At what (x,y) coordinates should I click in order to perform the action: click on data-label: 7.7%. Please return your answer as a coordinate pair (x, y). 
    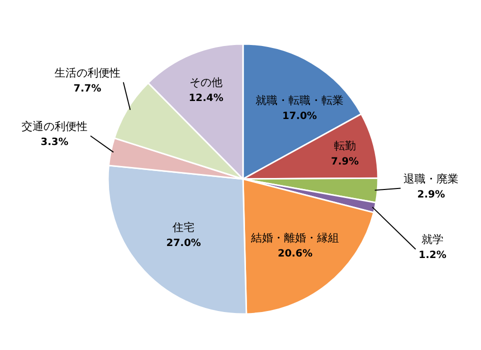
    Looking at the image, I should click on (87, 88).